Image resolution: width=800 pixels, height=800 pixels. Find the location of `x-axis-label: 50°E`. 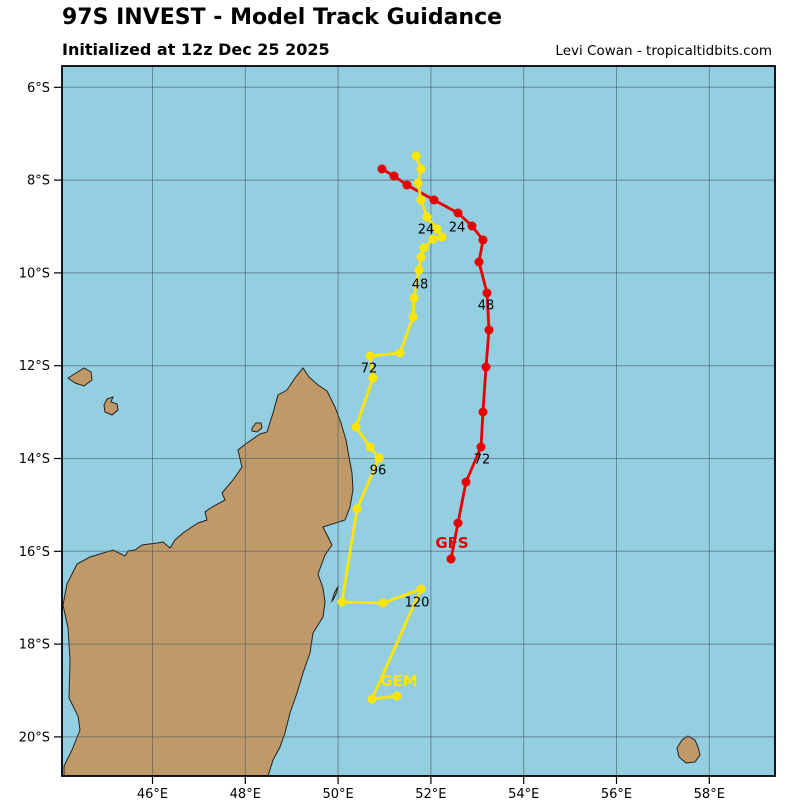

x-axis-label: 50°E is located at coordinates (337, 793).